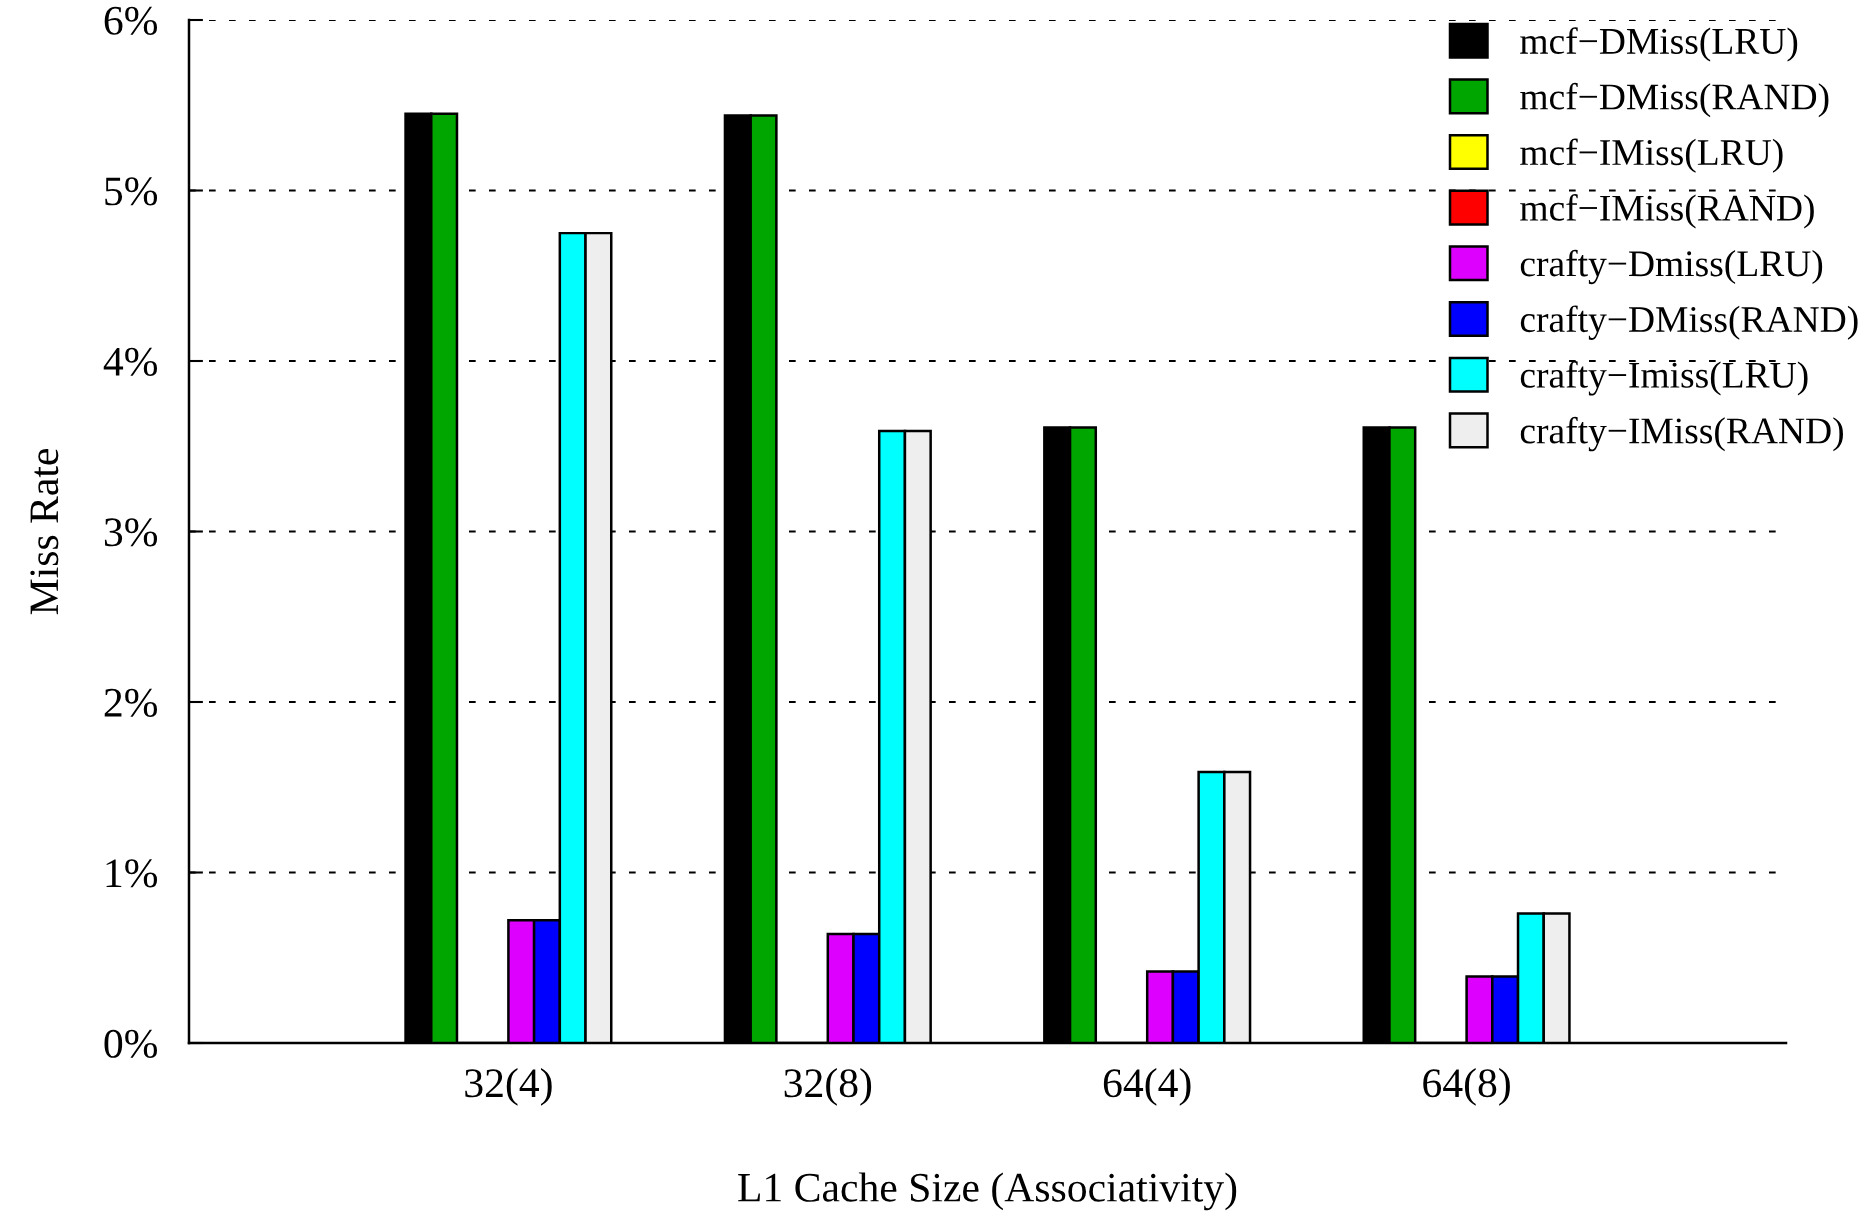  I want to click on x-axis-title: L1 Cache Size (Associativity), so click(987, 1191).